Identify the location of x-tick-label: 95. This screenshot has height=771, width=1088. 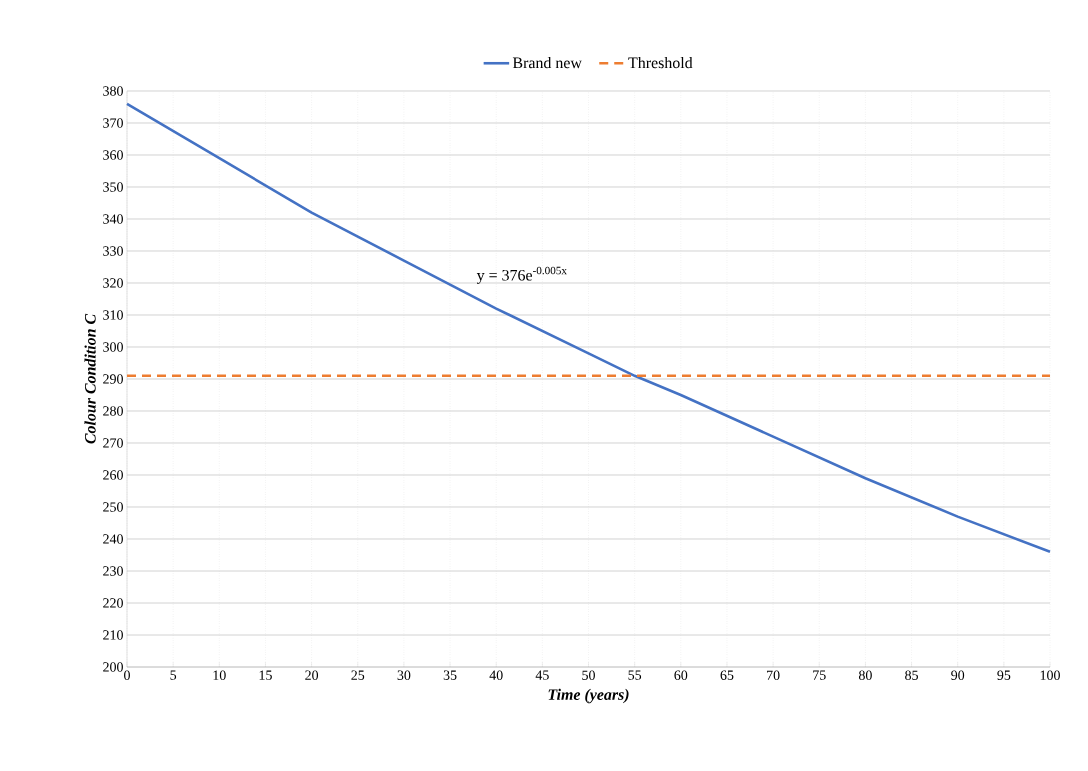
(1004, 675).